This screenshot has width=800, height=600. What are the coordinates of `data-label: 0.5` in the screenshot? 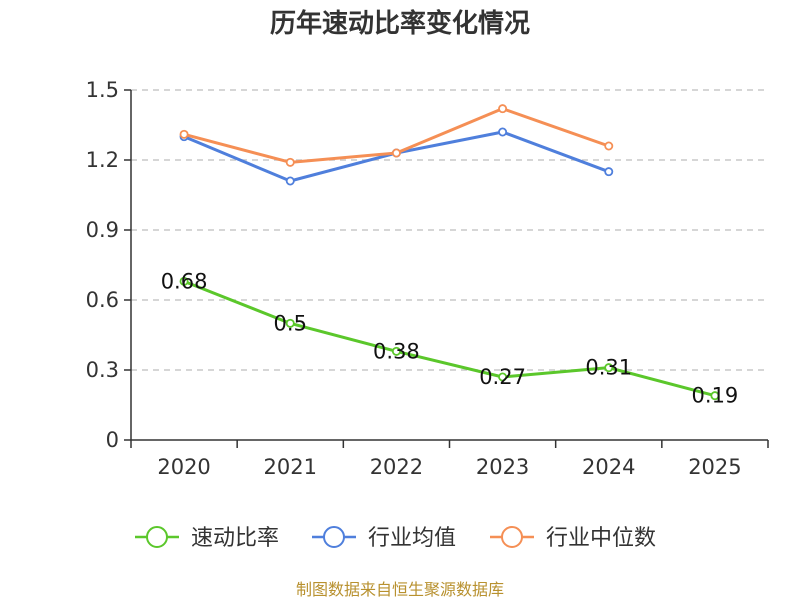 It's located at (290, 323).